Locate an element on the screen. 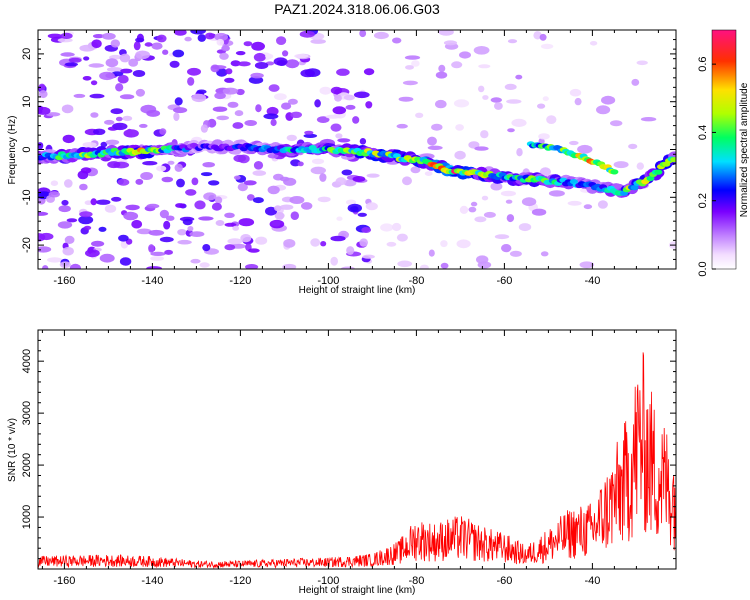 This screenshot has height=600, width=750. x-tick-label: -40 is located at coordinates (592, 581).